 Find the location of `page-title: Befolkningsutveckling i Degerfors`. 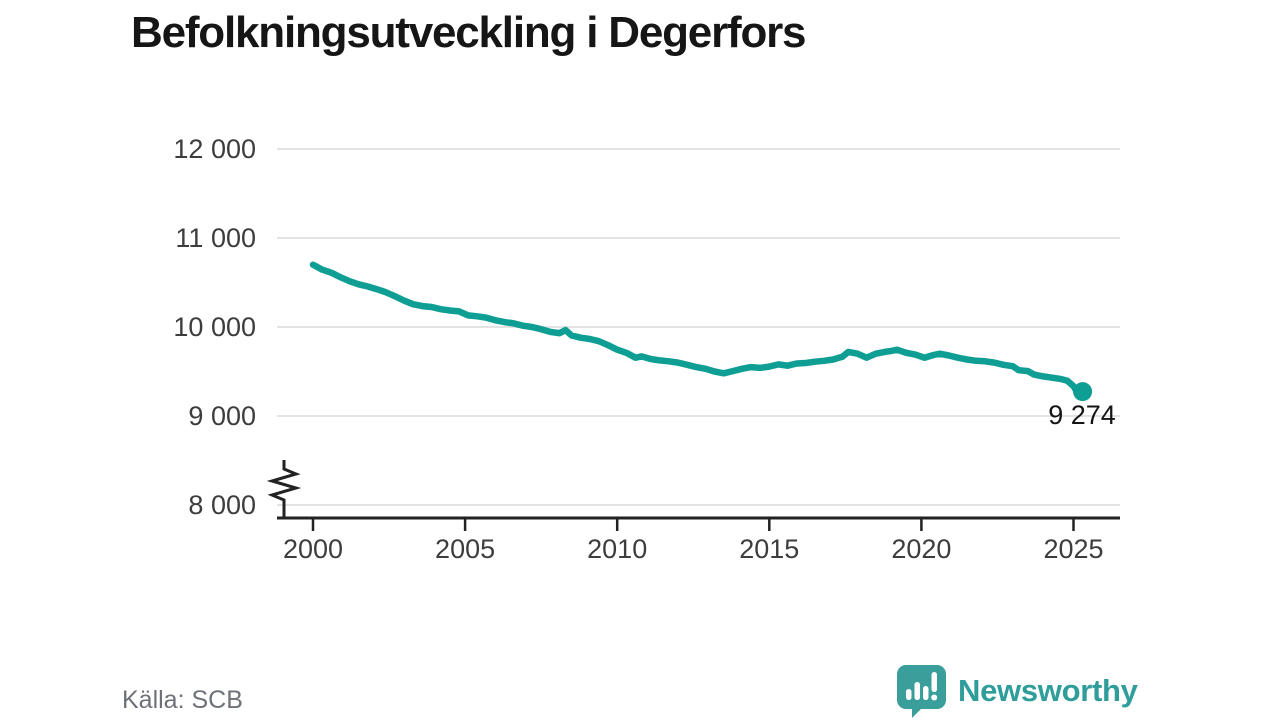

page-title: Befolkningsutveckling i Degerfors is located at coordinates (469, 32).